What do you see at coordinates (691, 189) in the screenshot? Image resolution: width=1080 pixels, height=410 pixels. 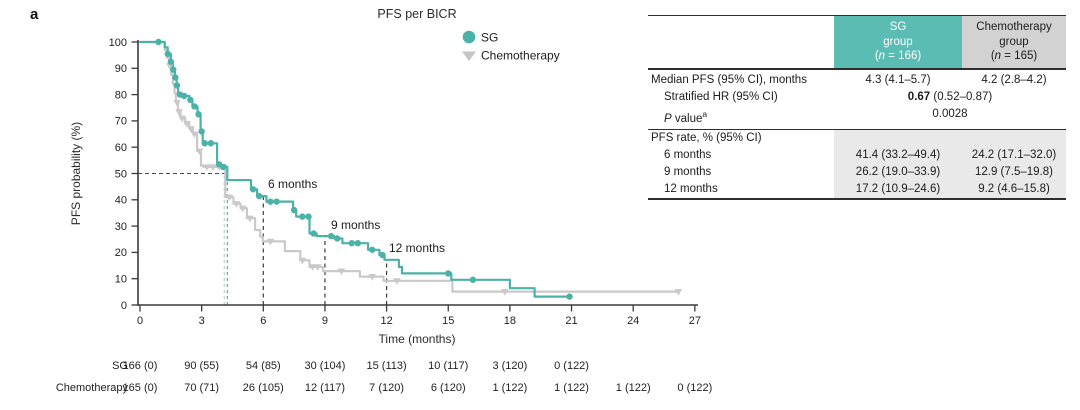 I see `rate-12-months-label: 12 months` at bounding box center [691, 189].